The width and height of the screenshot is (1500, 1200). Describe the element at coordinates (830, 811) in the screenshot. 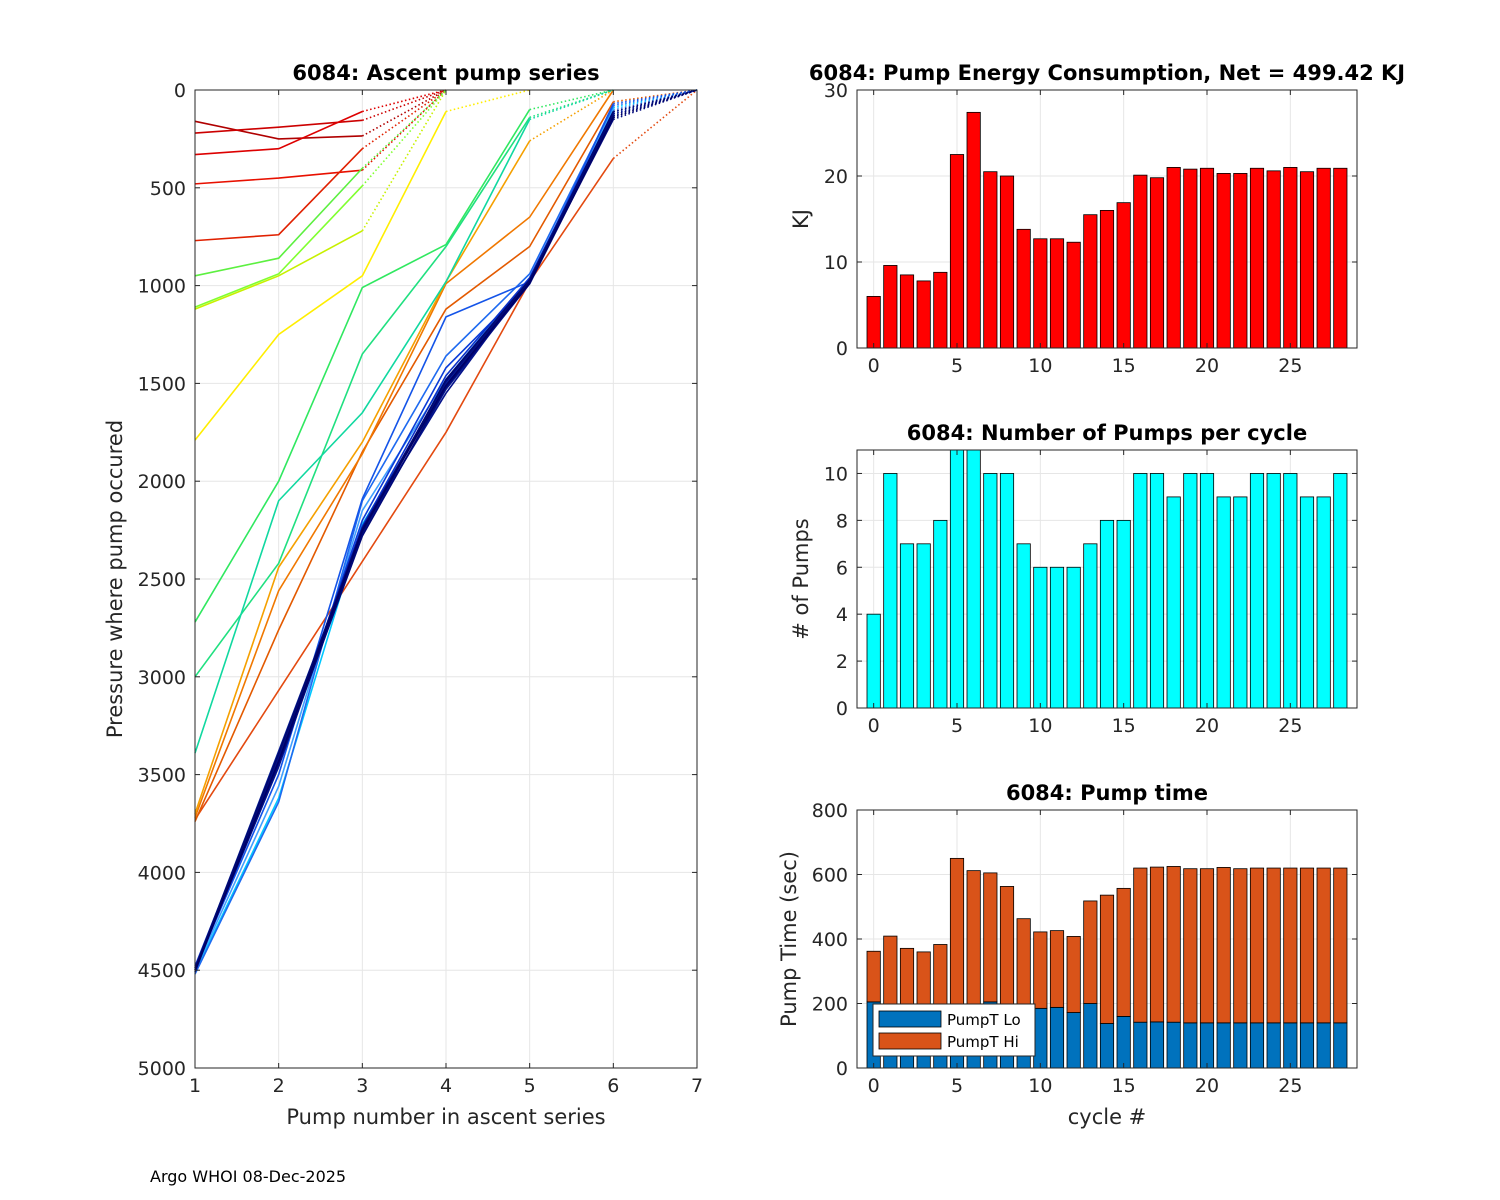

I see `pumptime-y-tick-label: 800` at that location.